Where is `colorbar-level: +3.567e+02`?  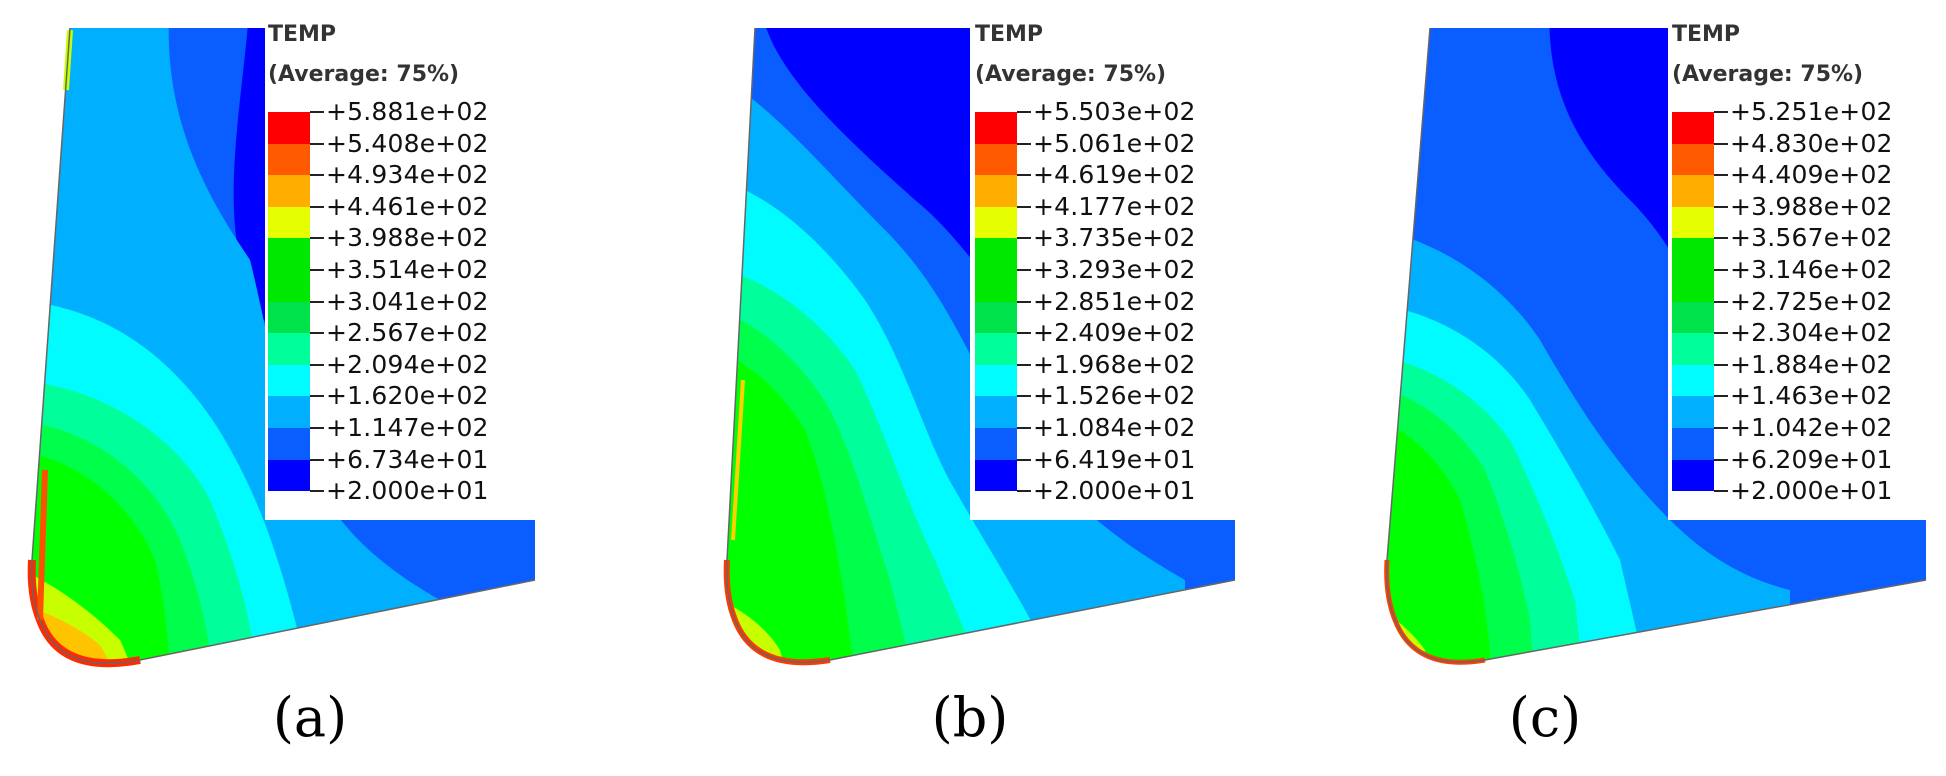
colorbar-level: +3.567e+02 is located at coordinates (1811, 238).